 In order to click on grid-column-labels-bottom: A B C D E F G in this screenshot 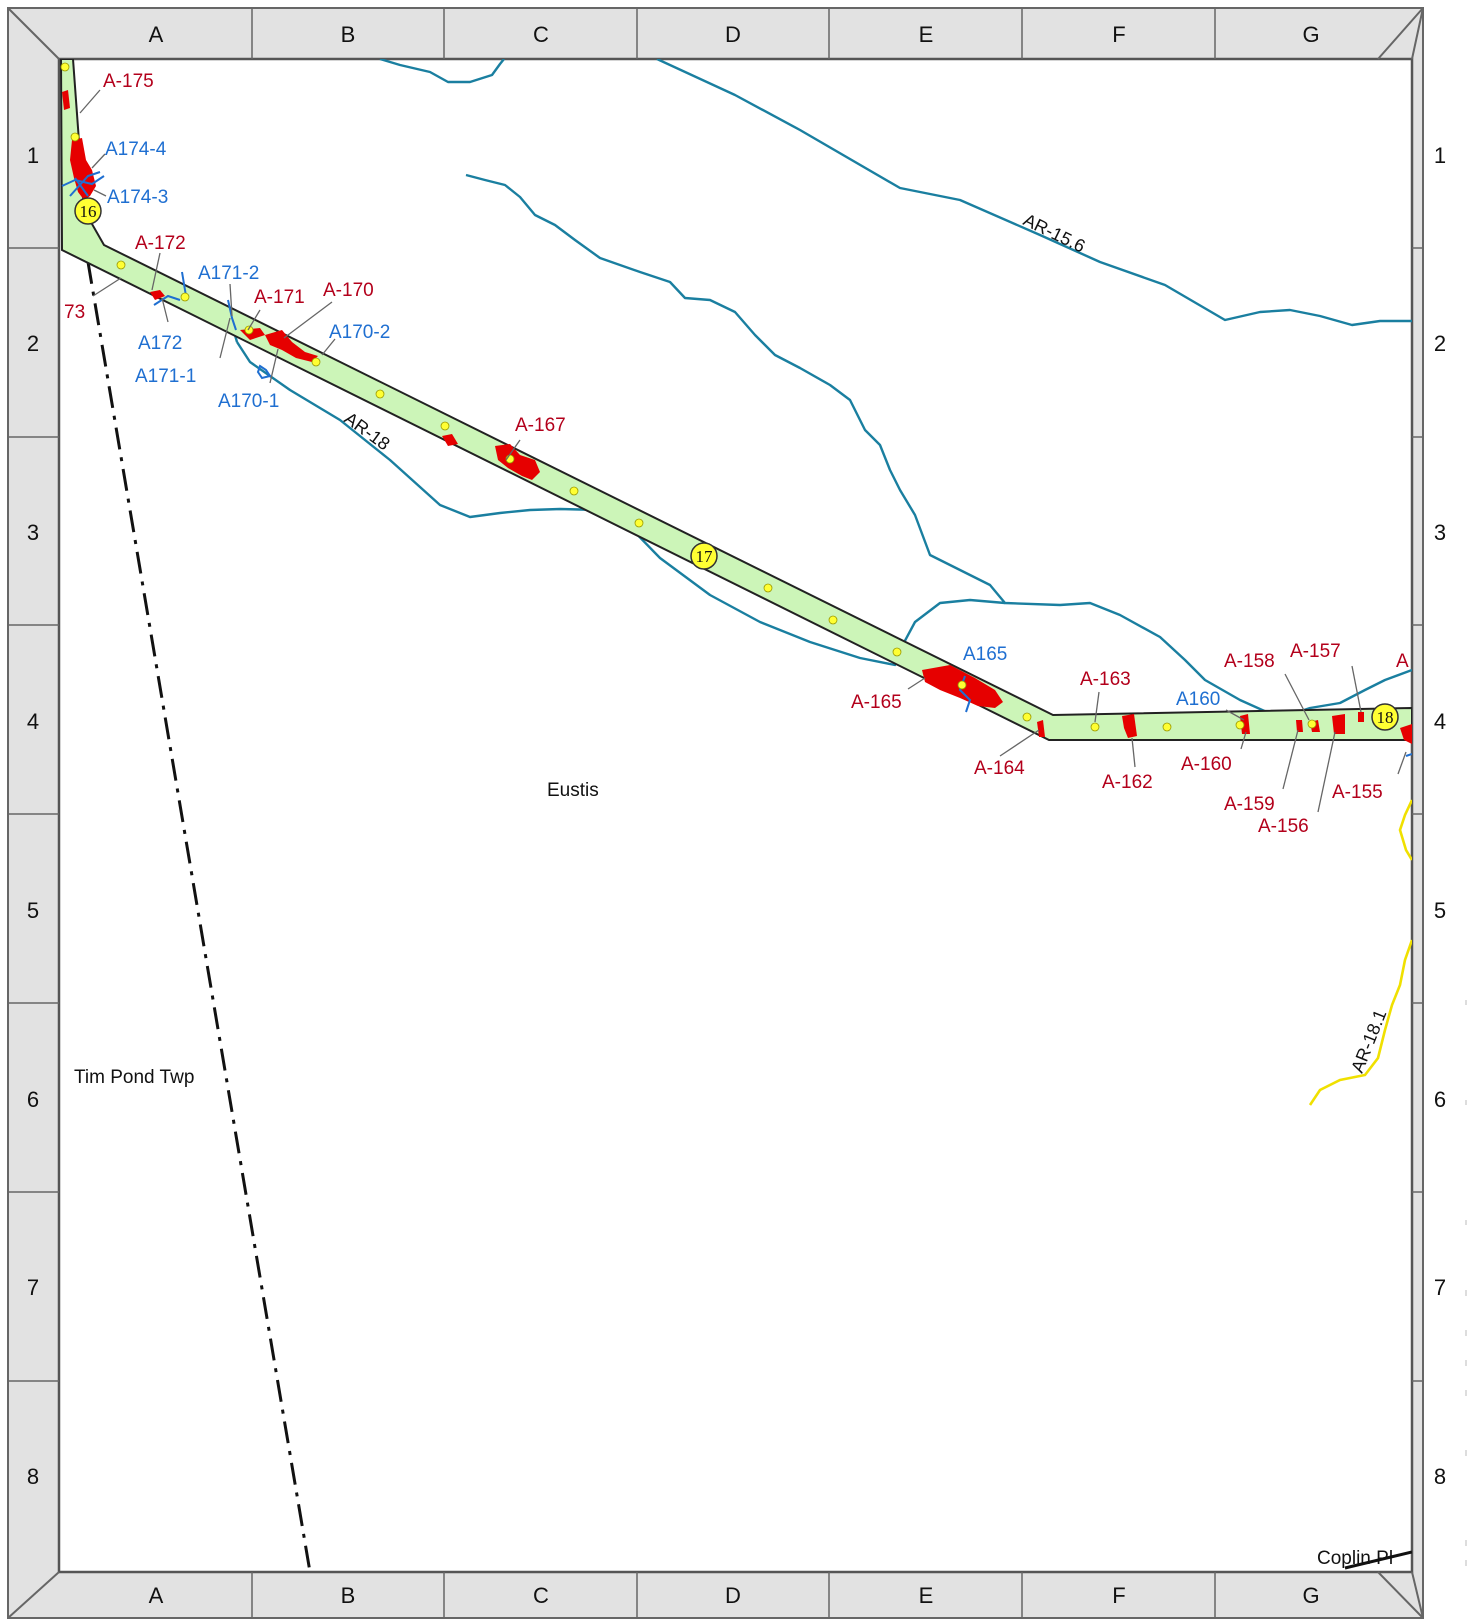, I will do `click(734, 1595)`.